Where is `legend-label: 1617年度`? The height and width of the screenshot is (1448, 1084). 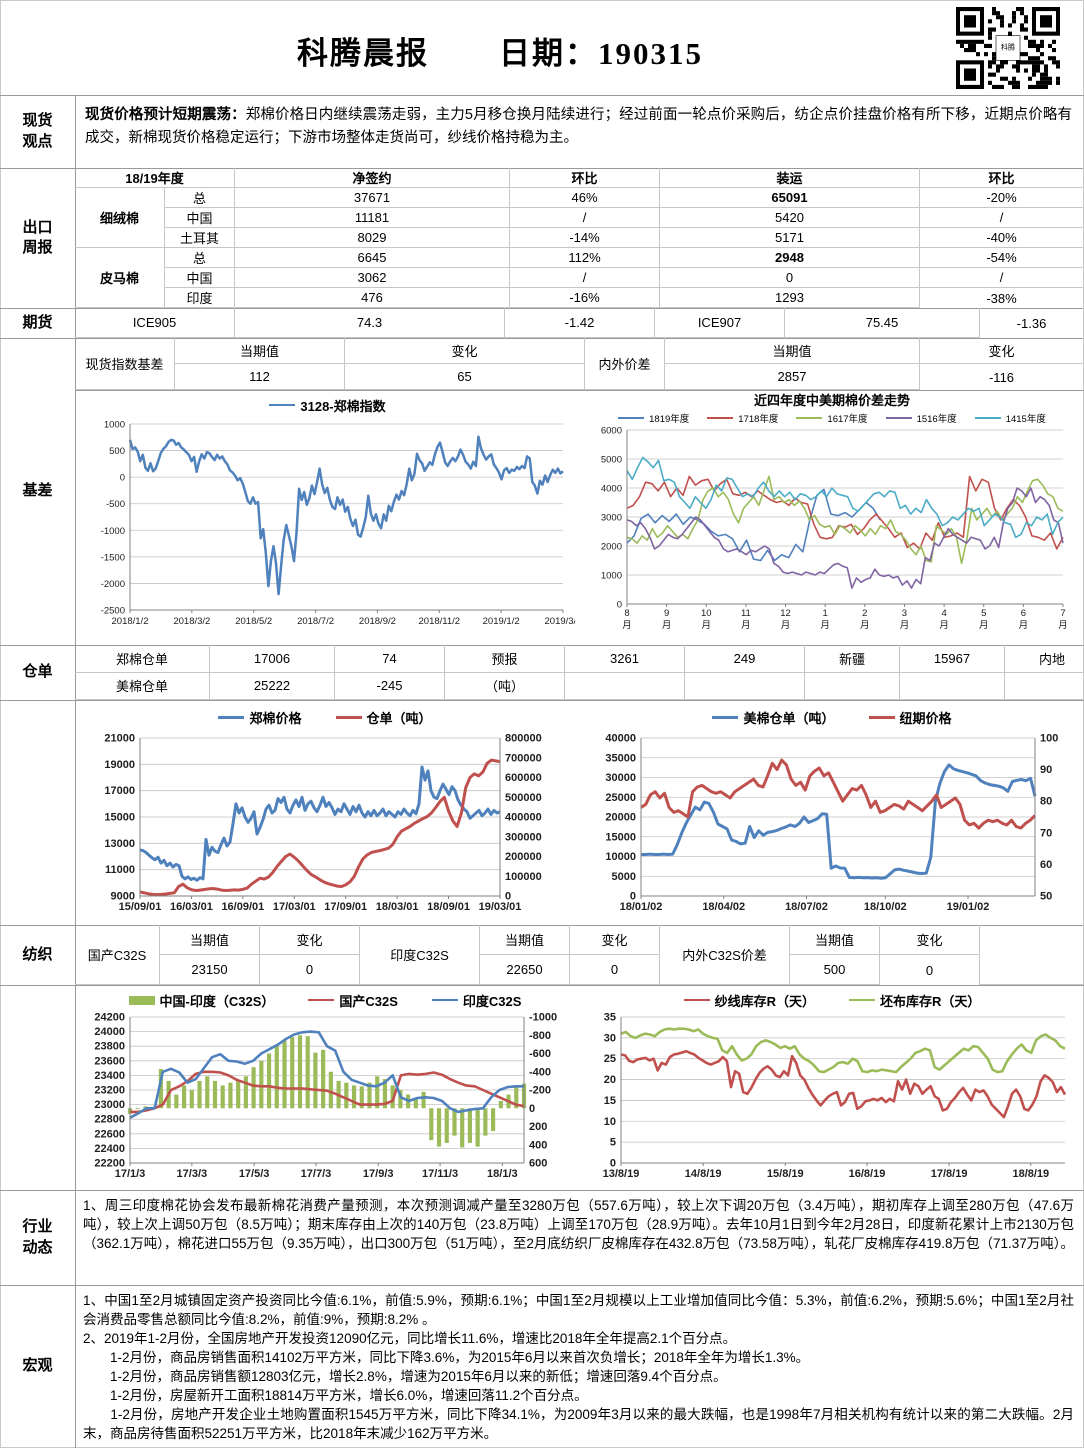 legend-label: 1617年度 is located at coordinates (847, 419).